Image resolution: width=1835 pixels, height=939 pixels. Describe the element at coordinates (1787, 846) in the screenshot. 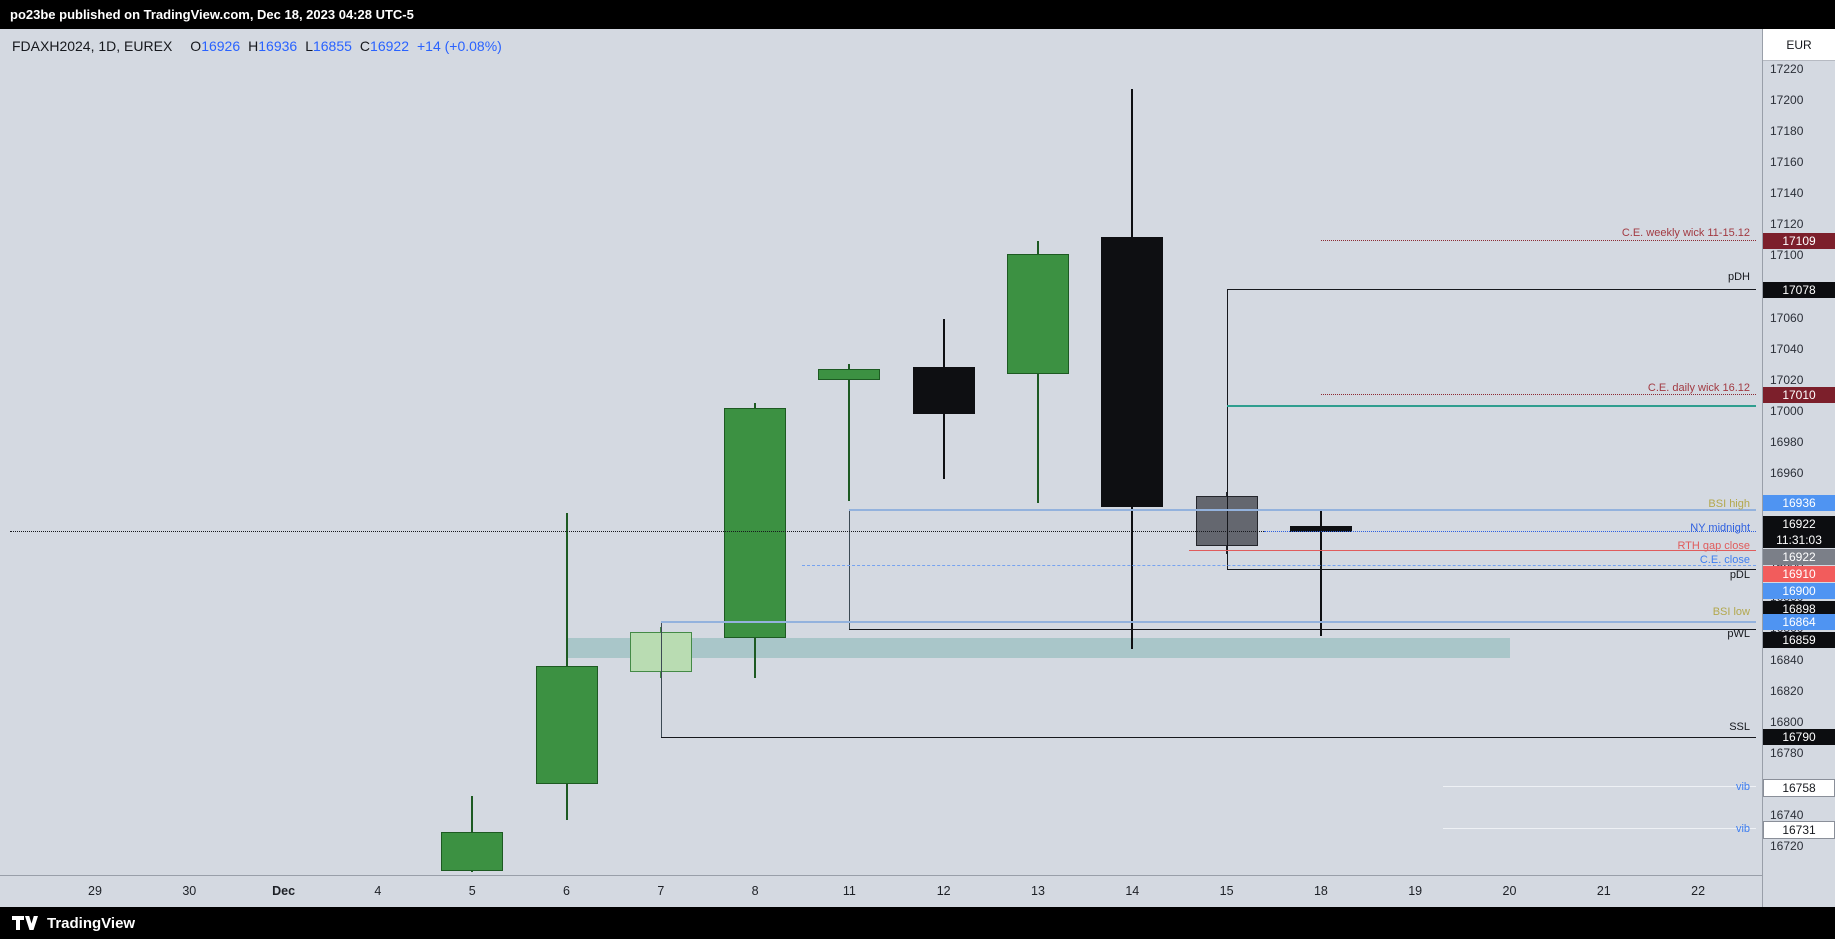

I see `price-tick: 16720` at that location.